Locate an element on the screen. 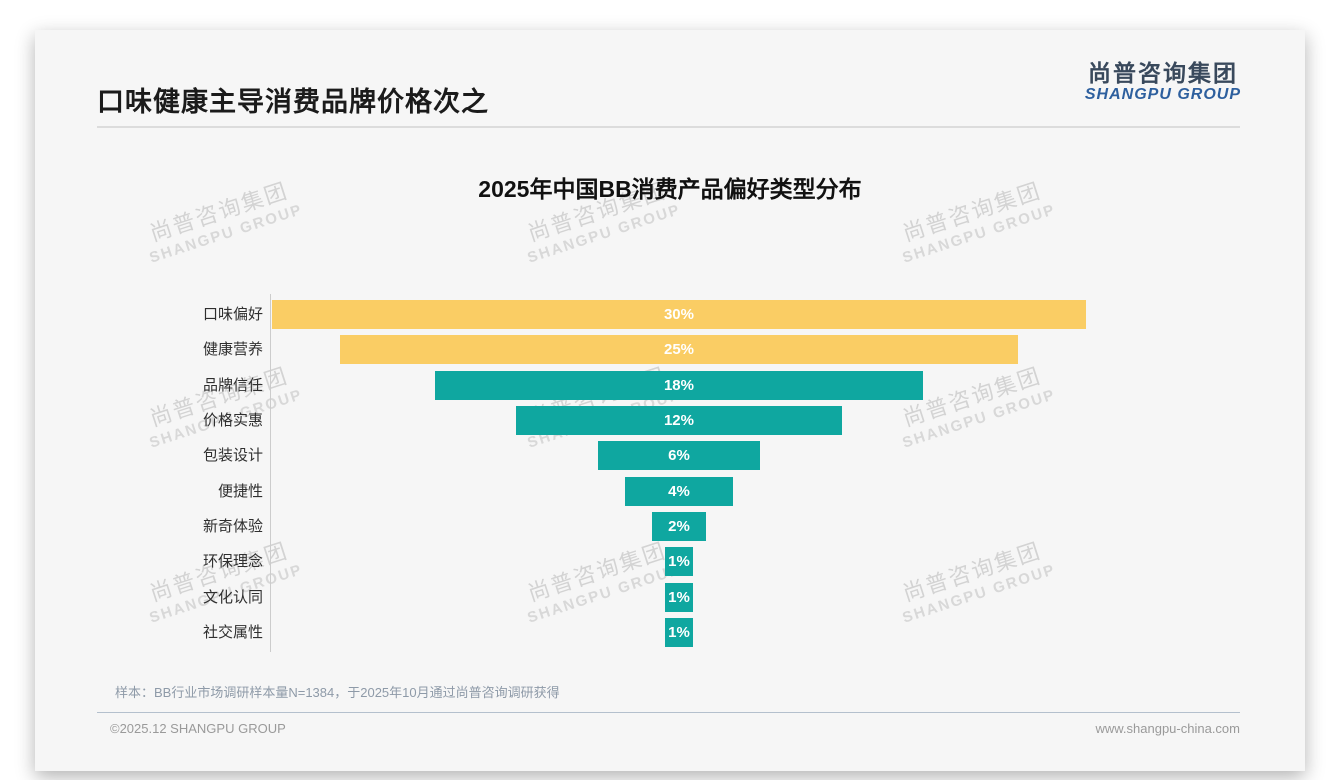  chart-row: 新奇体验 2% is located at coordinates (670, 527).